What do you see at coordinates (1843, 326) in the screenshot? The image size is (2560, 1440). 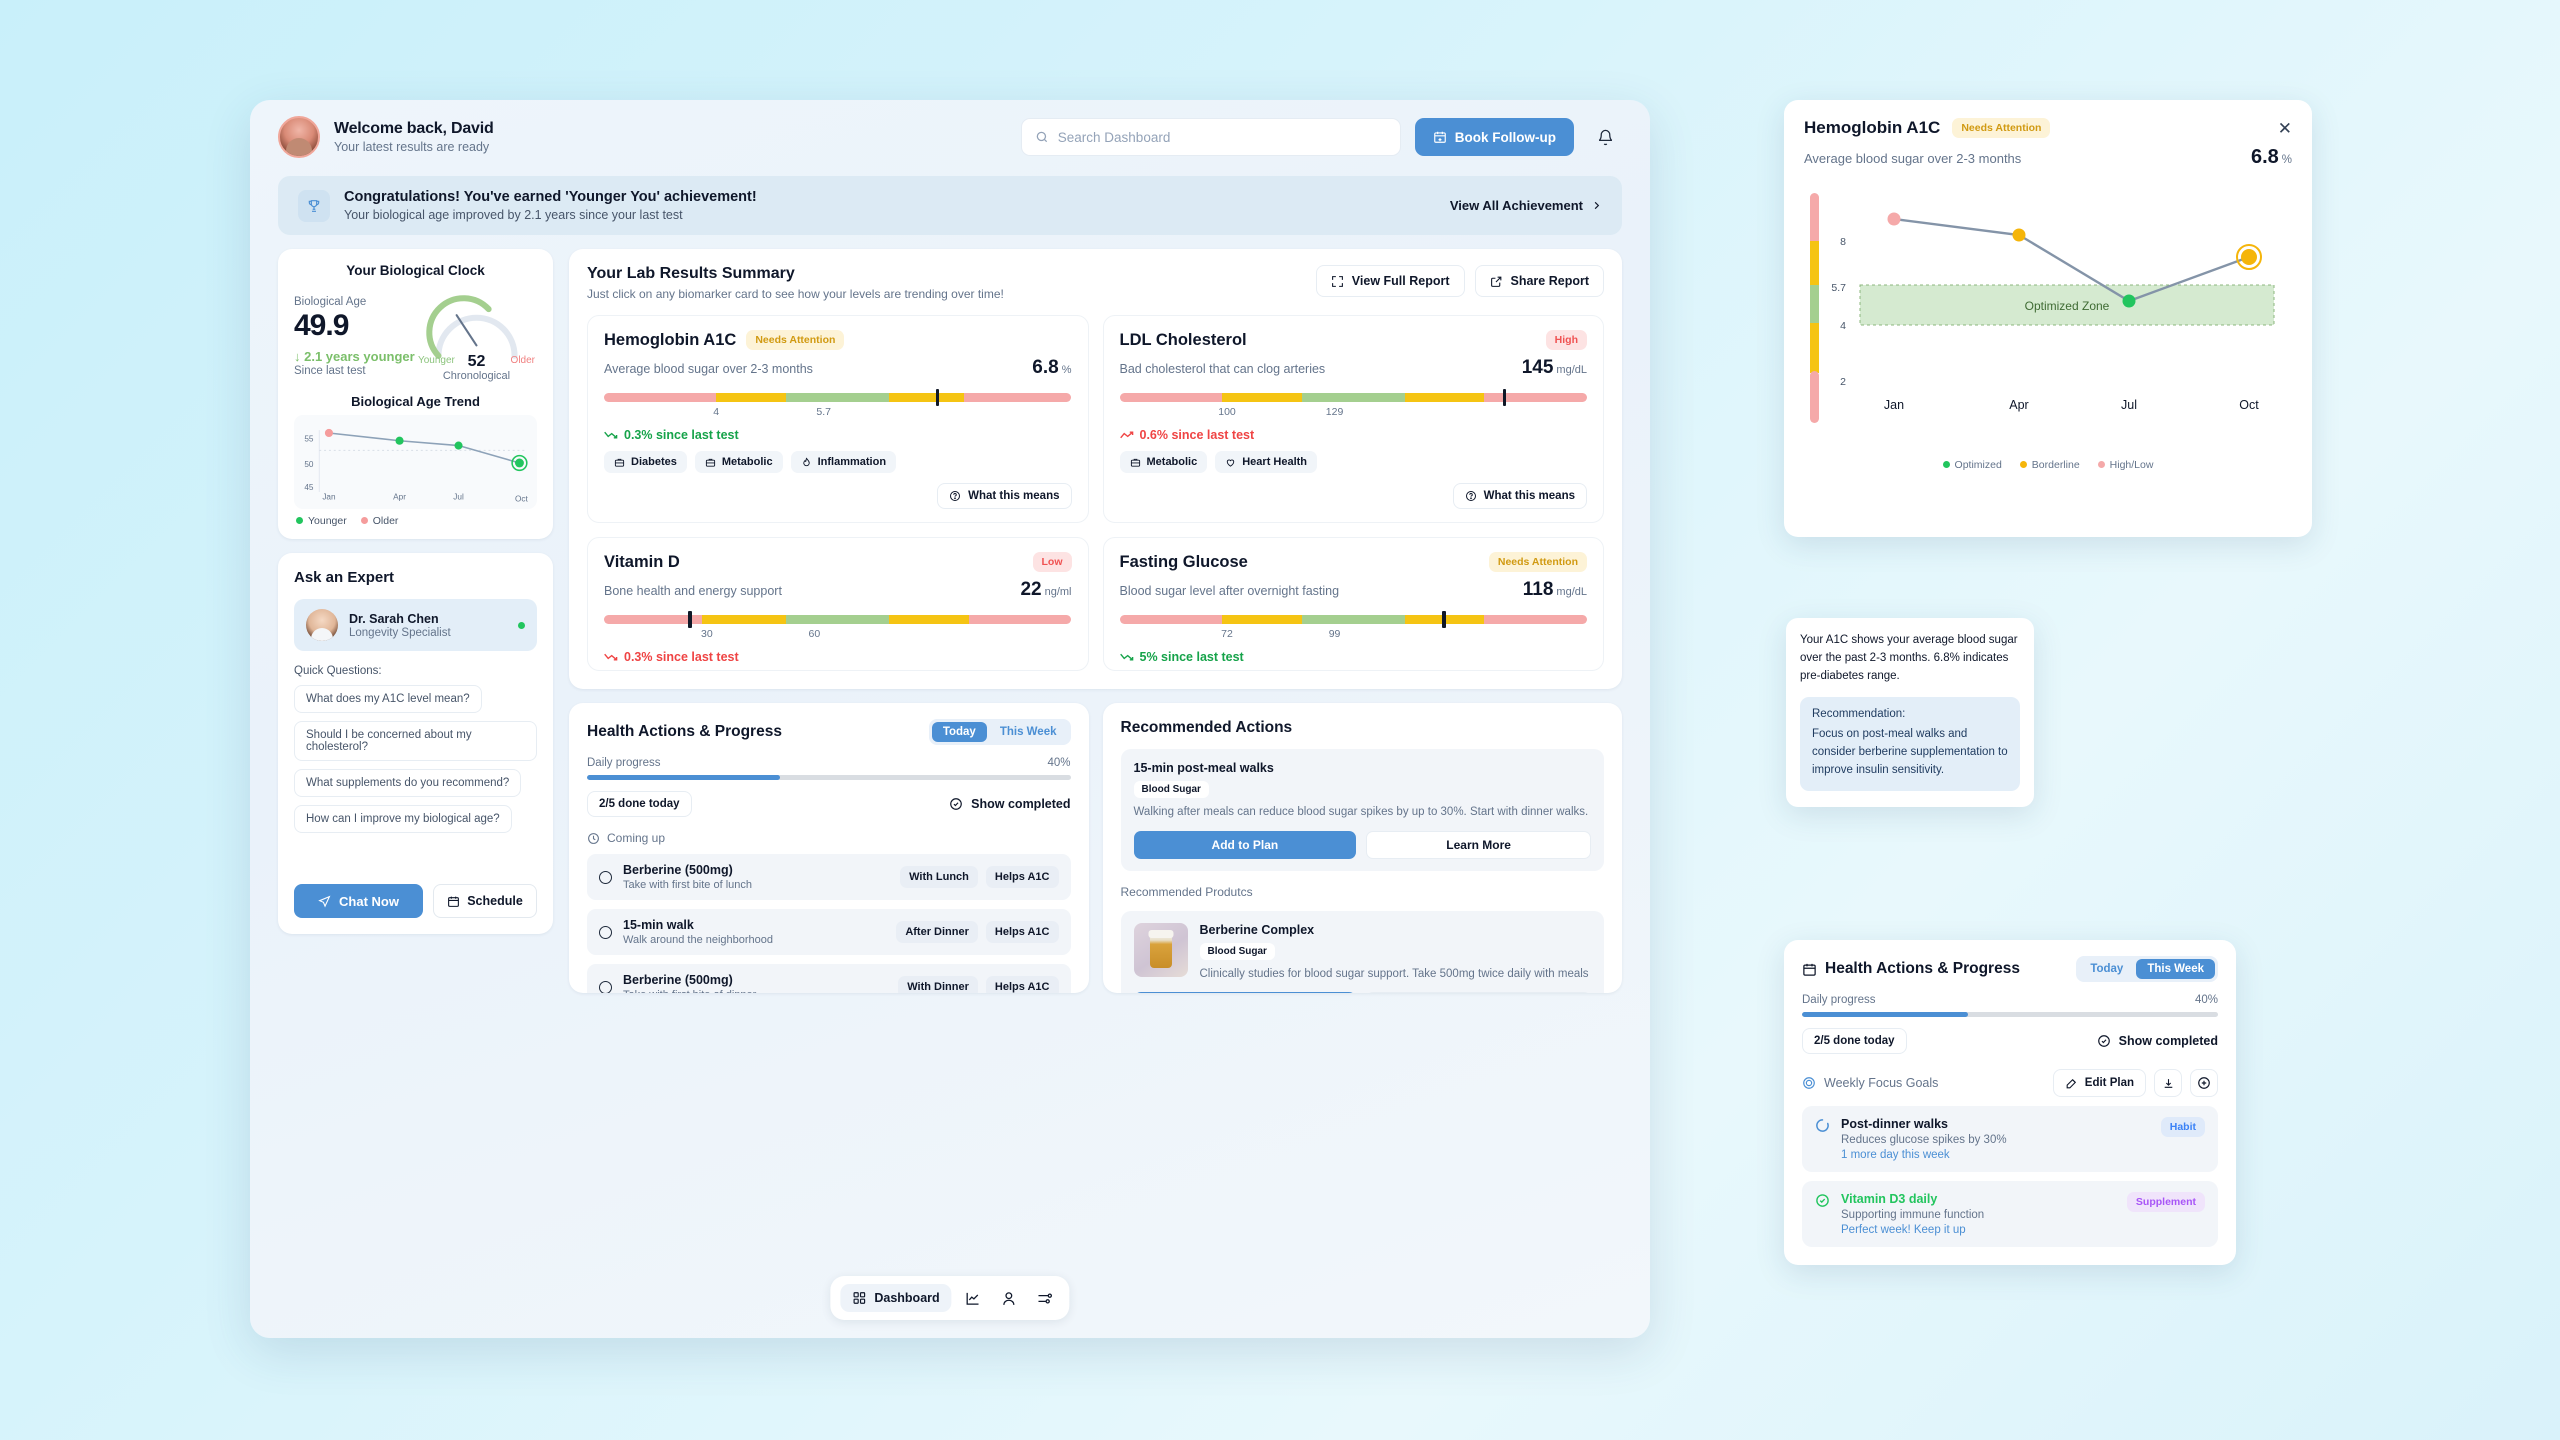 I see `svg-text: 4` at bounding box center [1843, 326].